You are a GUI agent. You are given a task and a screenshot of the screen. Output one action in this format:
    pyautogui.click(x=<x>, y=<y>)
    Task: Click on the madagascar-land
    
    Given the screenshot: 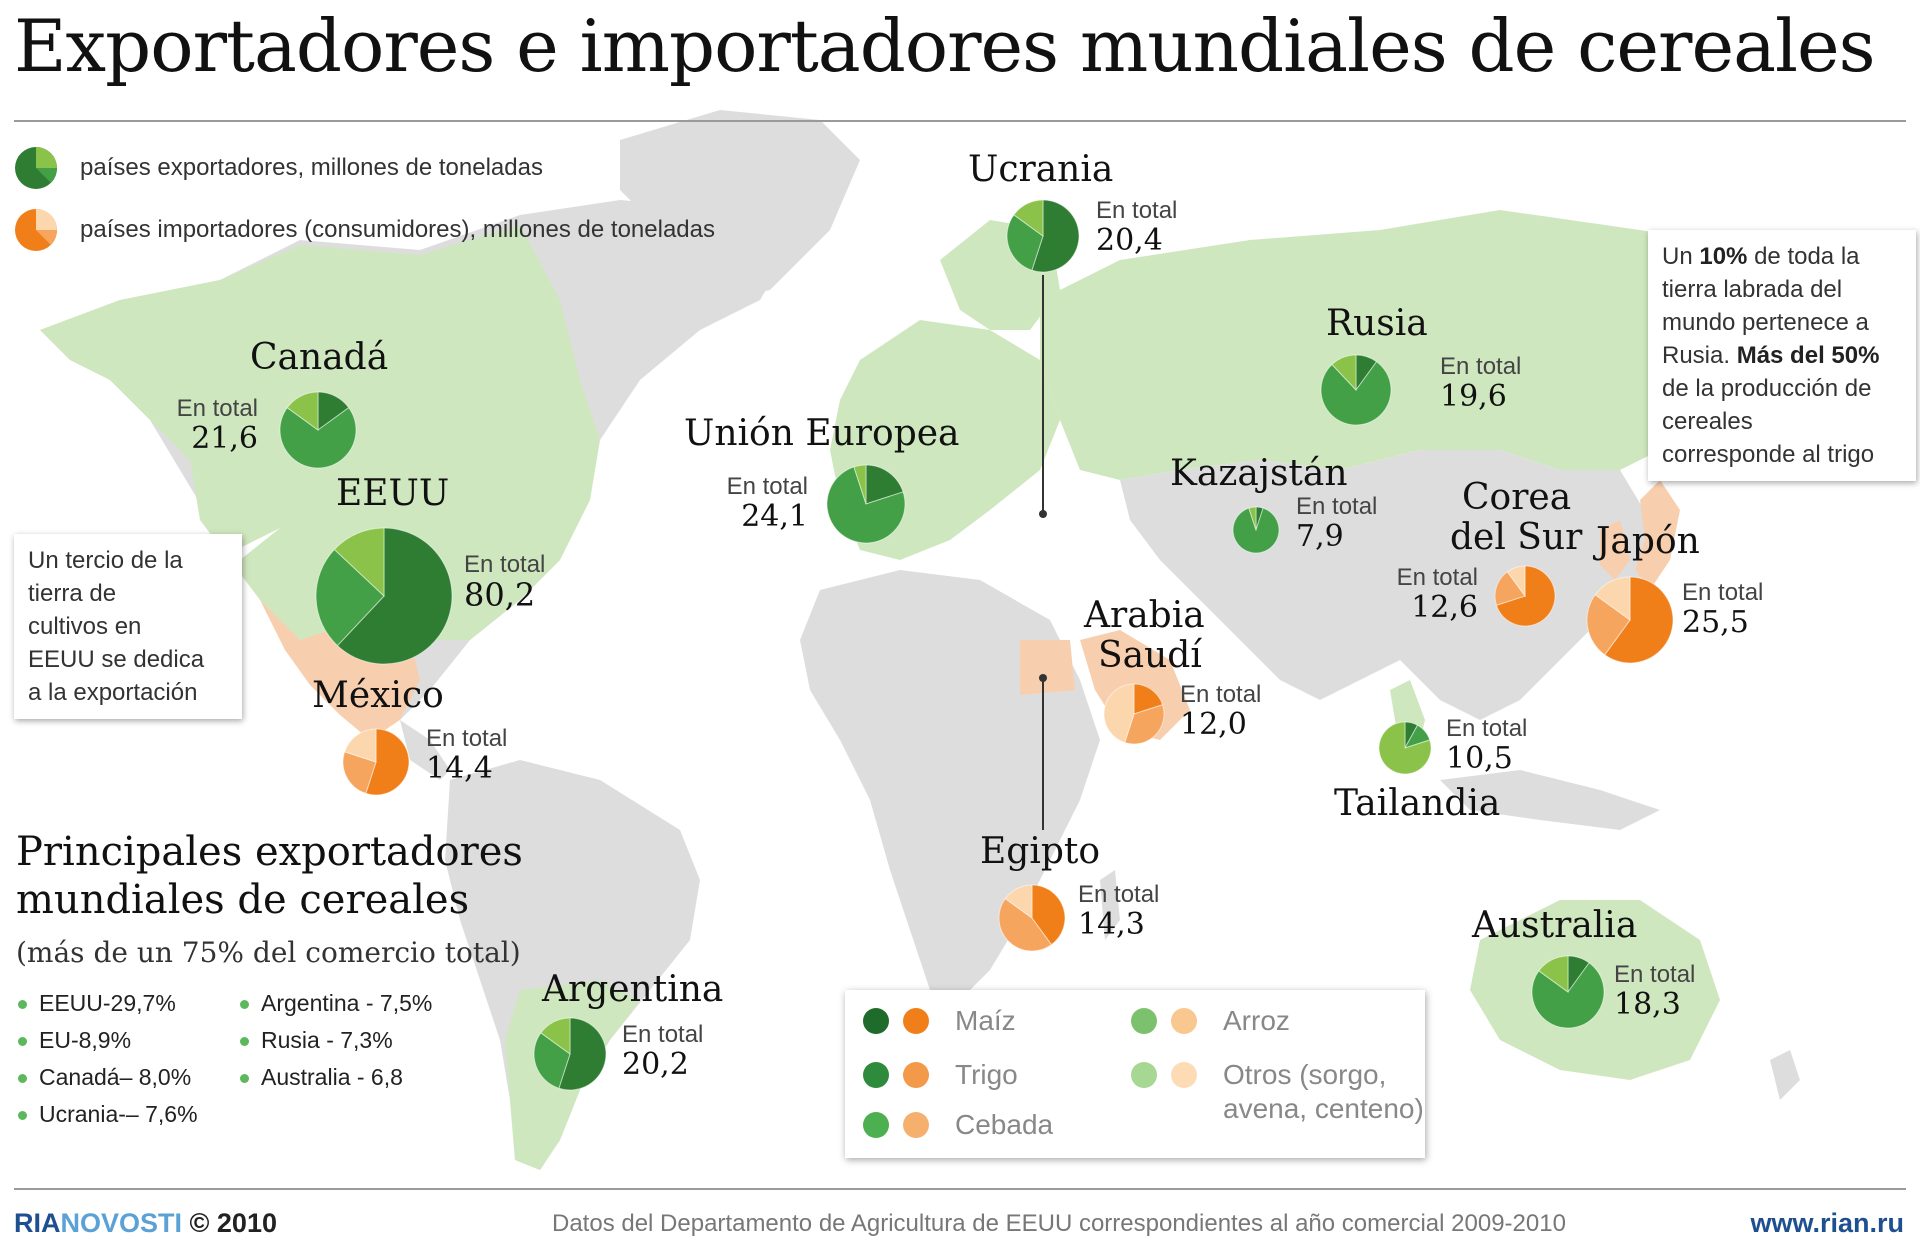 What is the action you would take?
    pyautogui.click(x=1110, y=905)
    